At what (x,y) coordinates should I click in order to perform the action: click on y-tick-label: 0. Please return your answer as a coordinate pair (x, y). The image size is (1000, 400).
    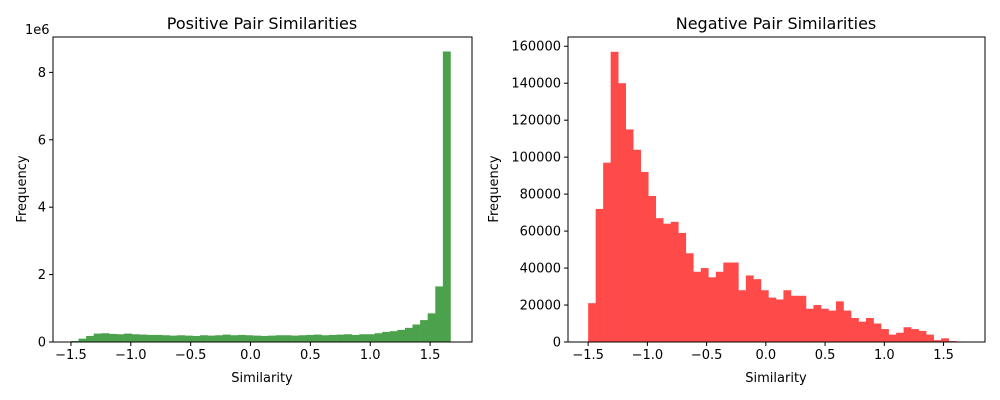
    Looking at the image, I should click on (557, 343).